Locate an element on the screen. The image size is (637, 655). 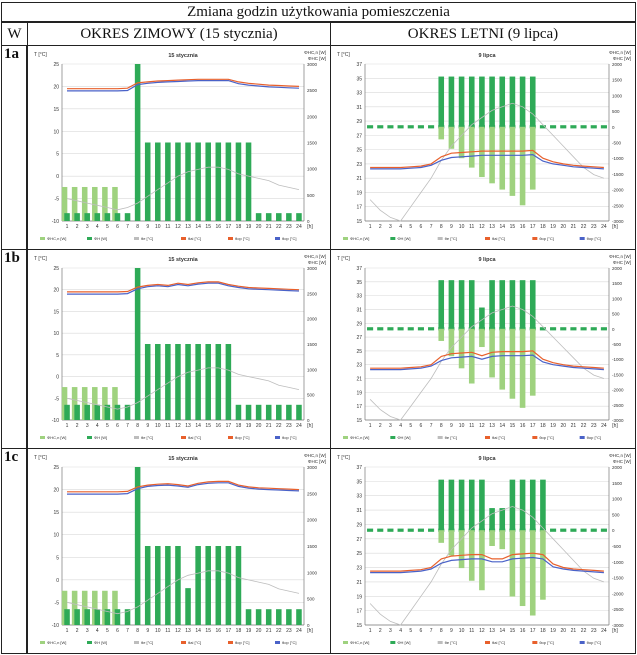
x-tick-label: 20 is located at coordinates (563, 631).